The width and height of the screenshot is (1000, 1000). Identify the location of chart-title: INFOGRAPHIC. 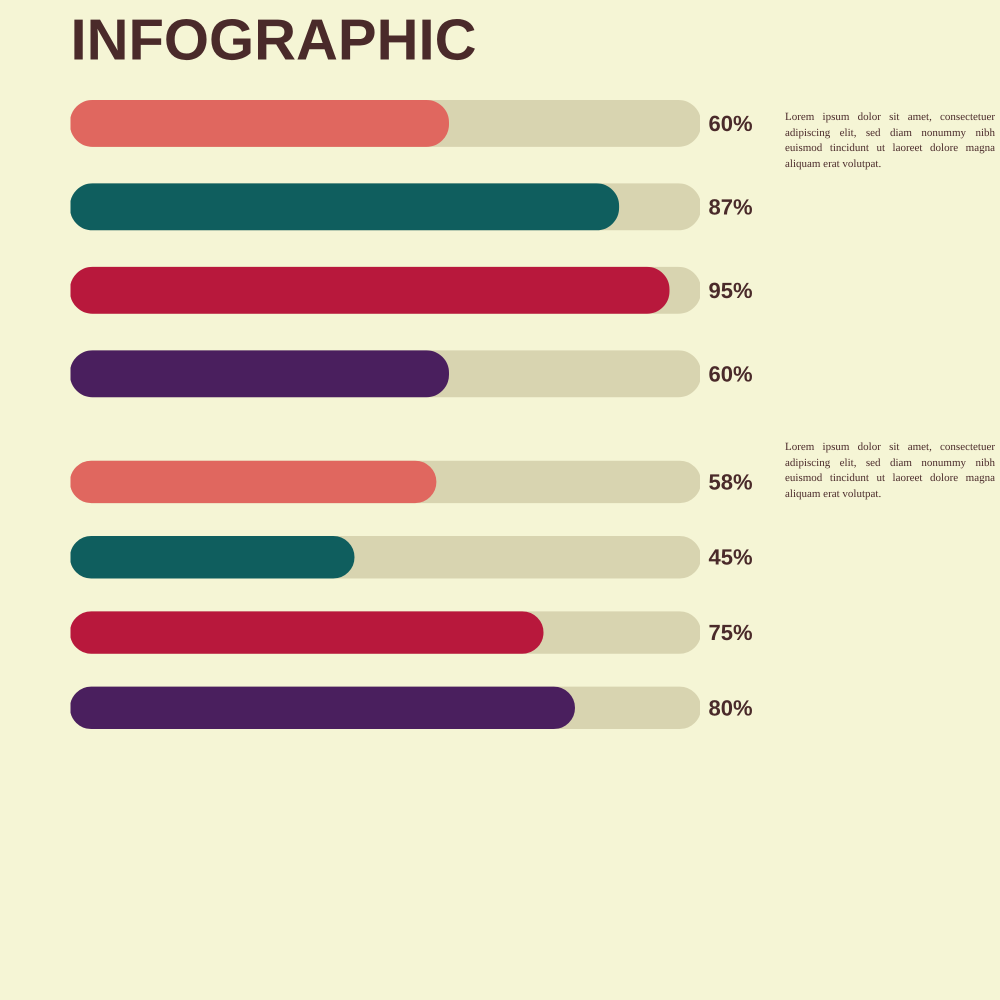
(273, 40).